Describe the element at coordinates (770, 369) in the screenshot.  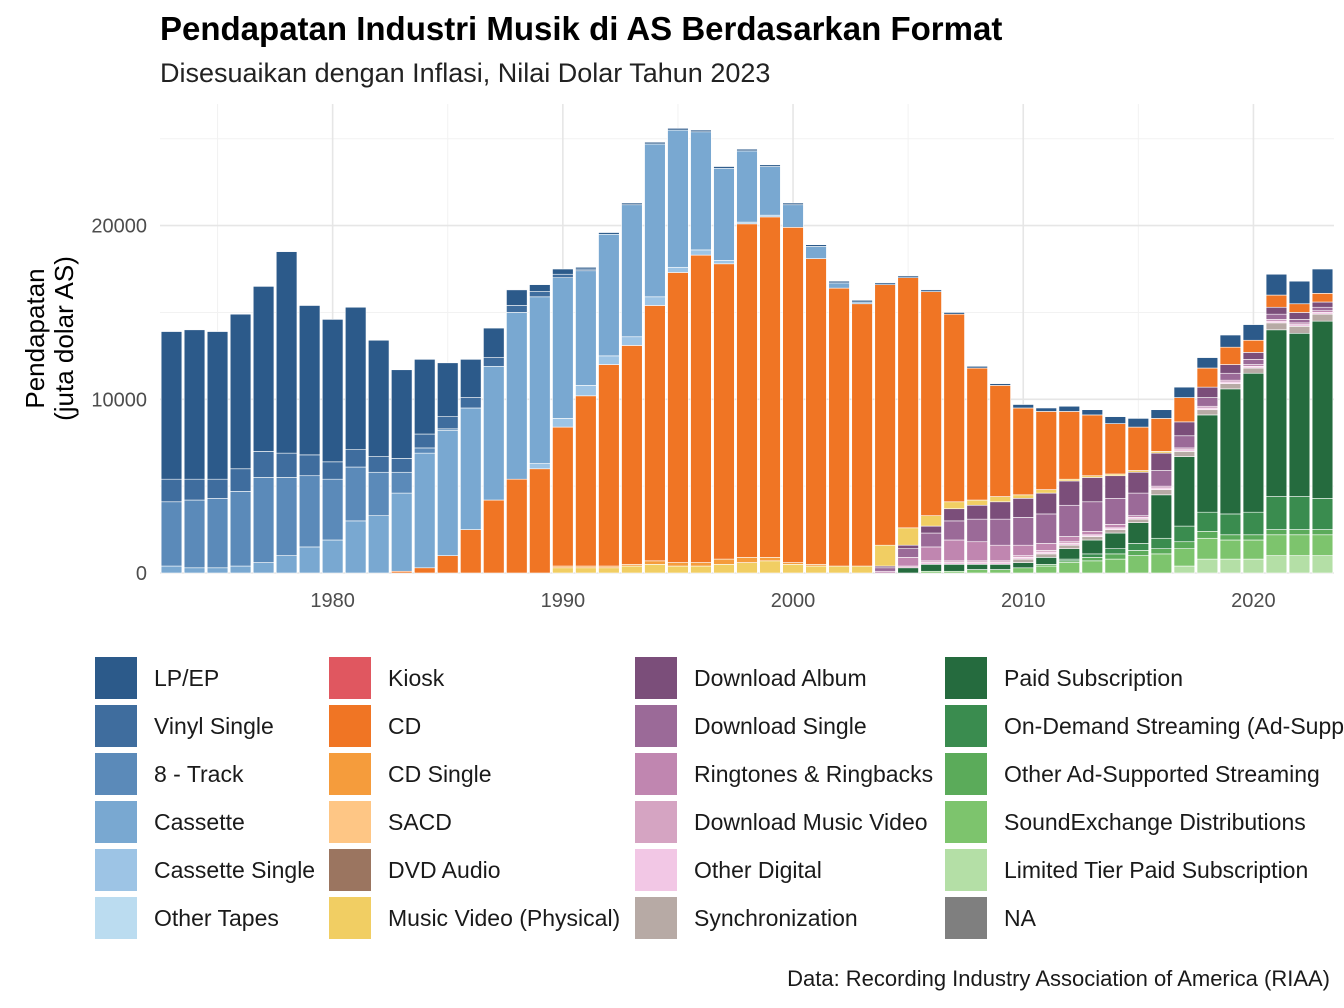
I see `bar-stack-1999` at that location.